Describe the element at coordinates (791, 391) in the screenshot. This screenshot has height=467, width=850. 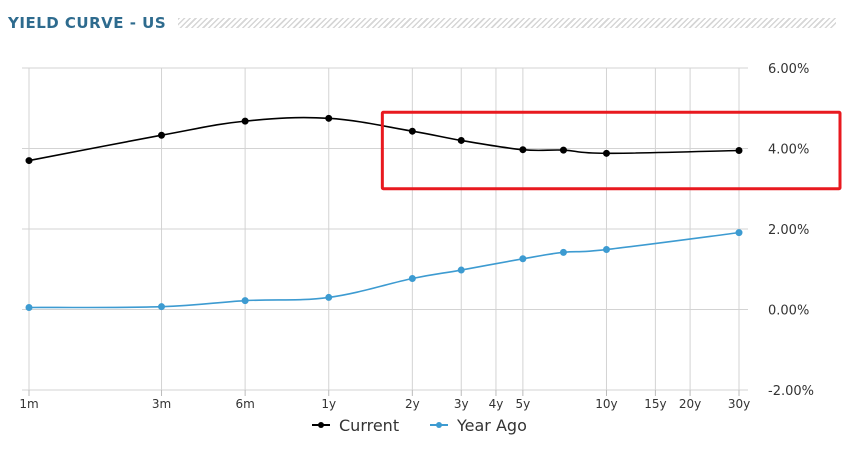
I see `y-tick-label: -2.00%` at that location.